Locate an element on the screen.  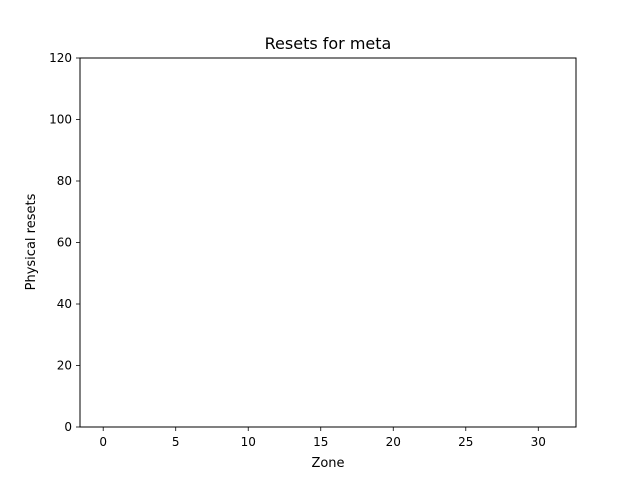
y-tick-label: 100 is located at coordinates (60, 120).